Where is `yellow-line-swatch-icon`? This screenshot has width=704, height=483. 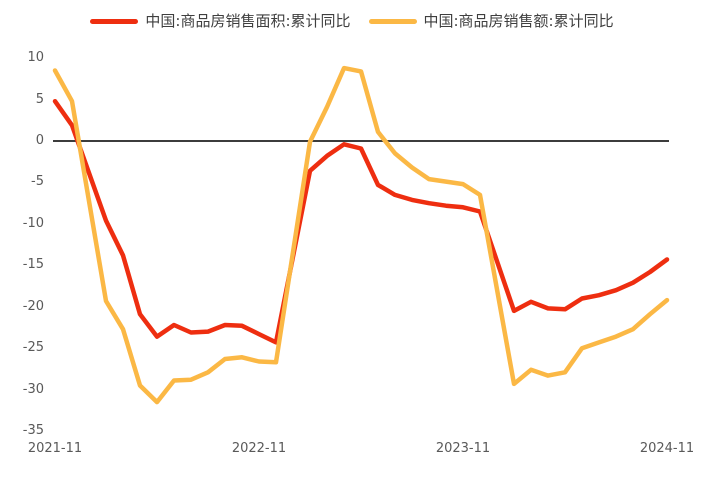
yellow-line-swatch-icon is located at coordinates (392, 21).